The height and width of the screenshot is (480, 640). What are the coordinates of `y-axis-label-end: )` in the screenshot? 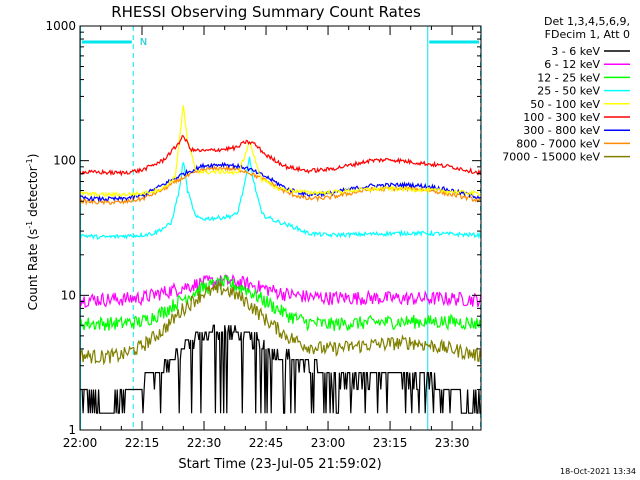 It's located at (33, 156).